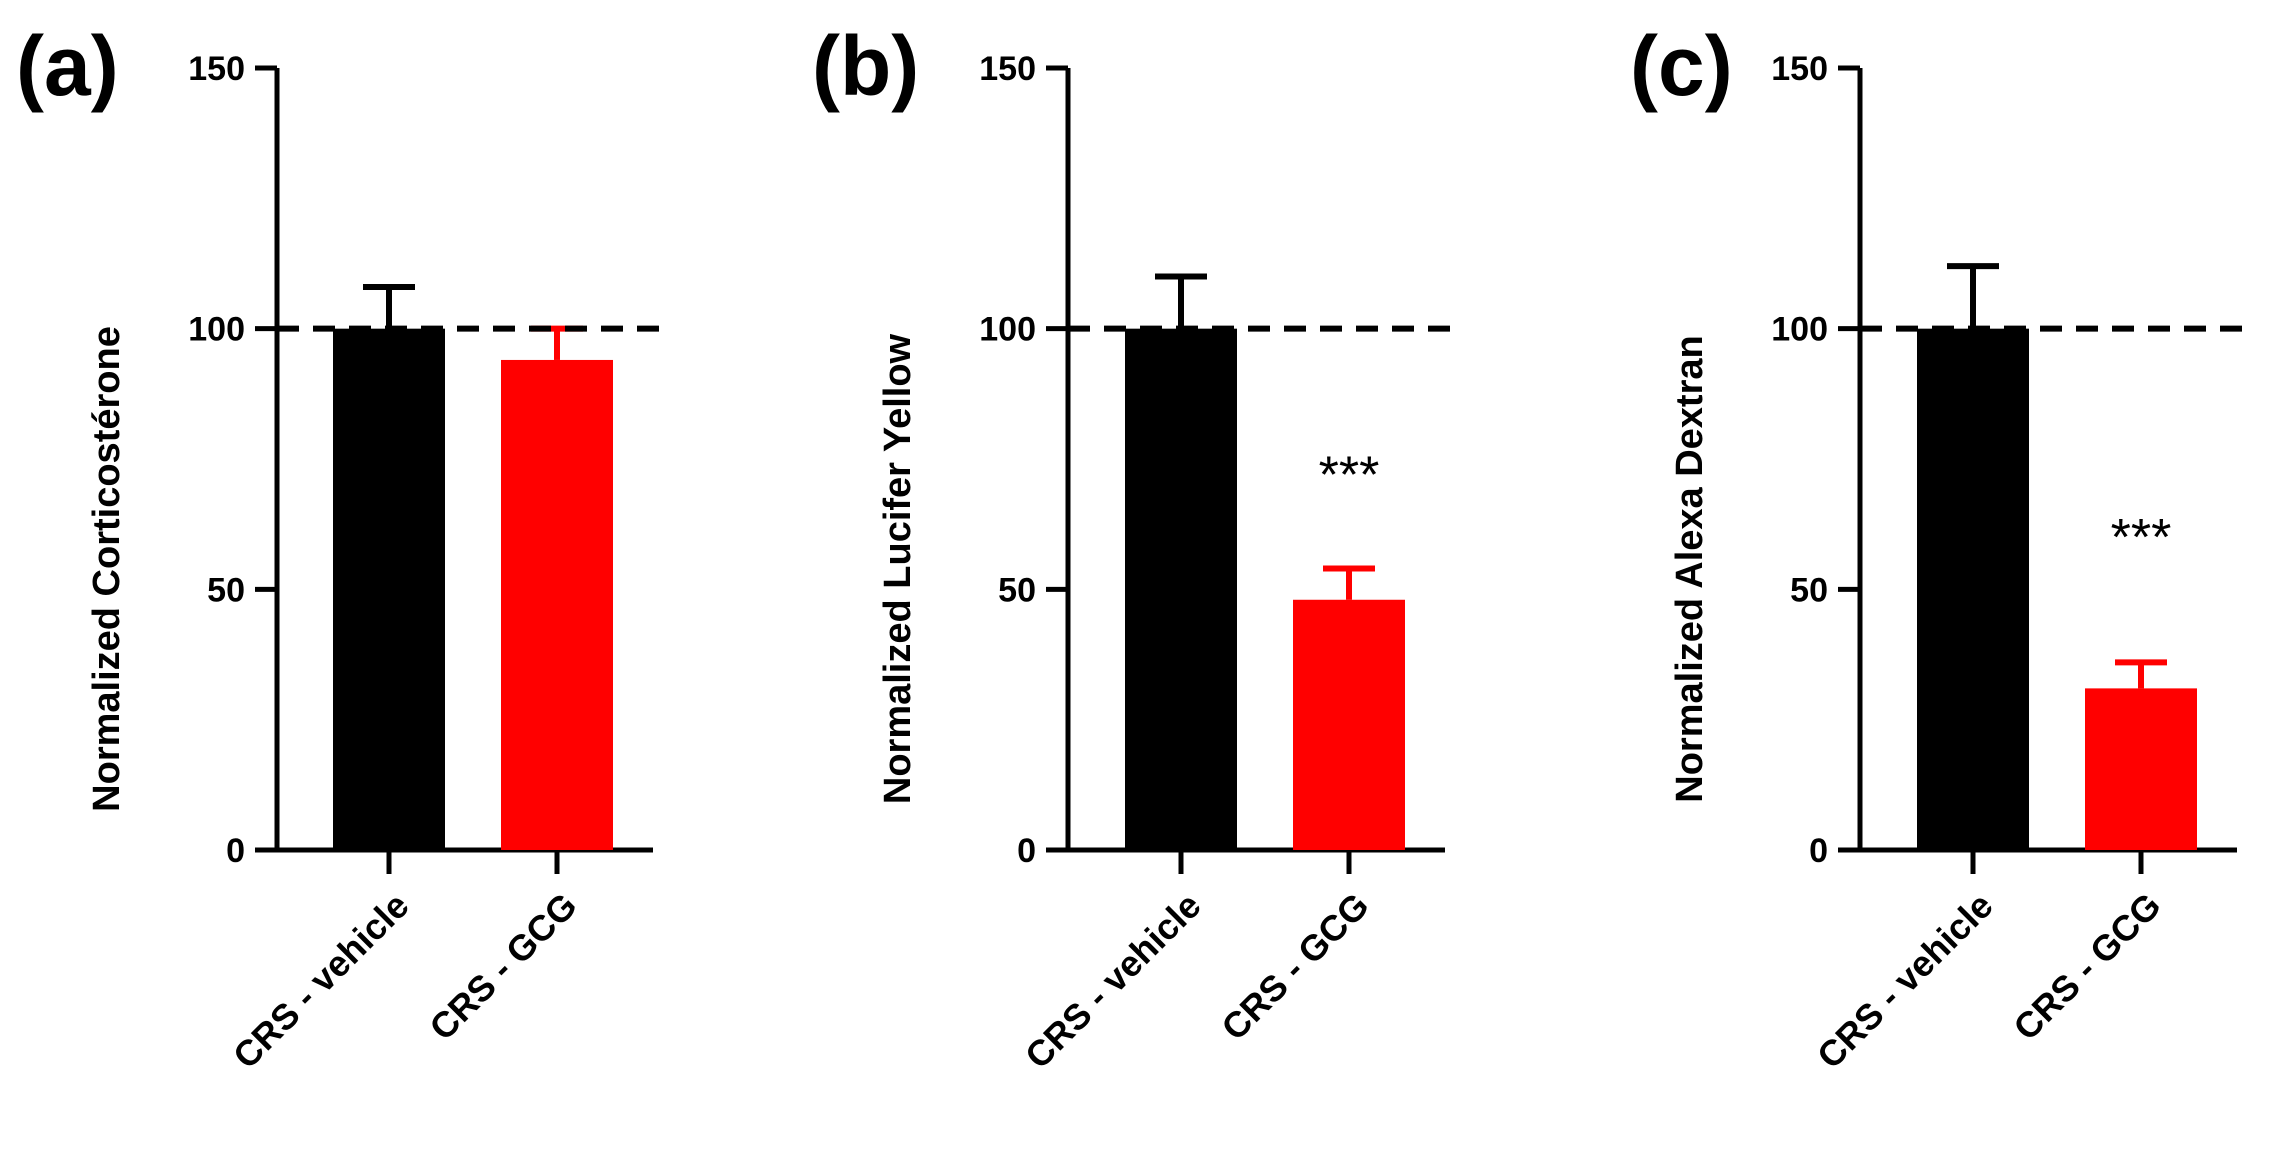 Image resolution: width=2280 pixels, height=1149 pixels. I want to click on y-axis-title: Normalized Lucifer Yellow, so click(898, 568).